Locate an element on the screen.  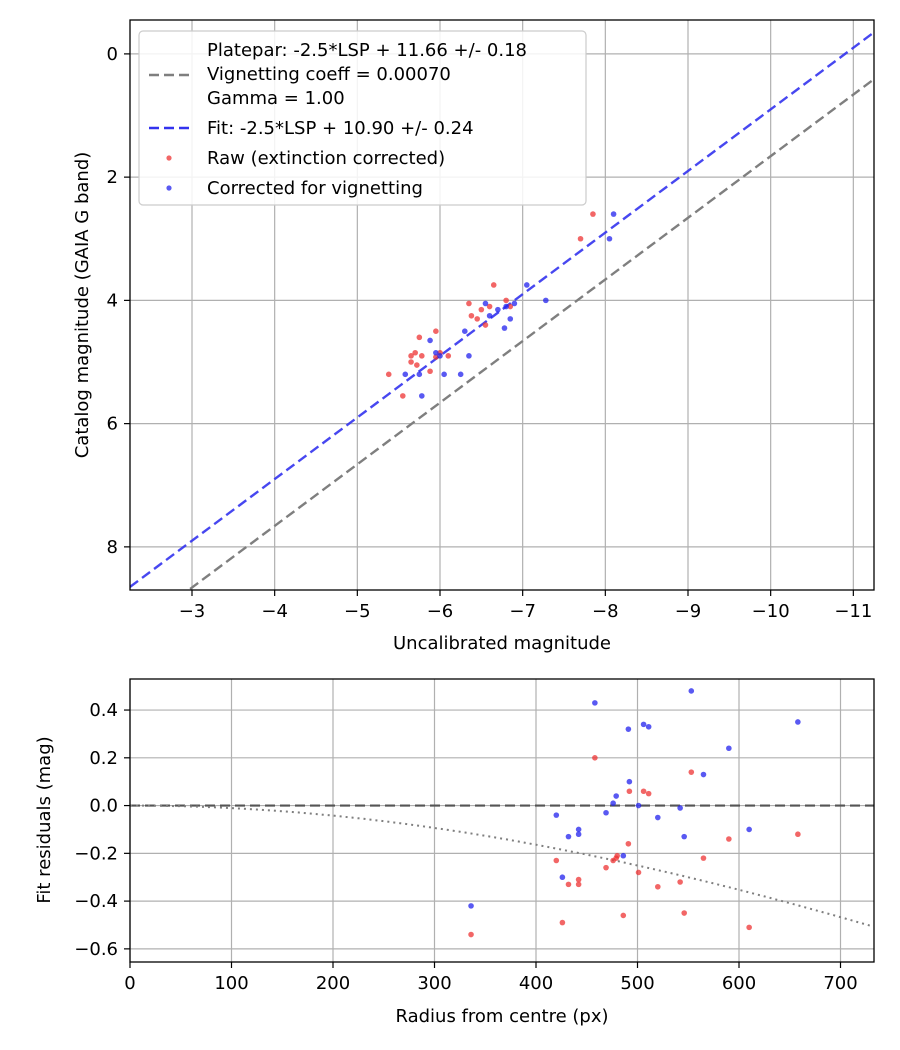
x-tick-label: 300 is located at coordinates (434, 983).